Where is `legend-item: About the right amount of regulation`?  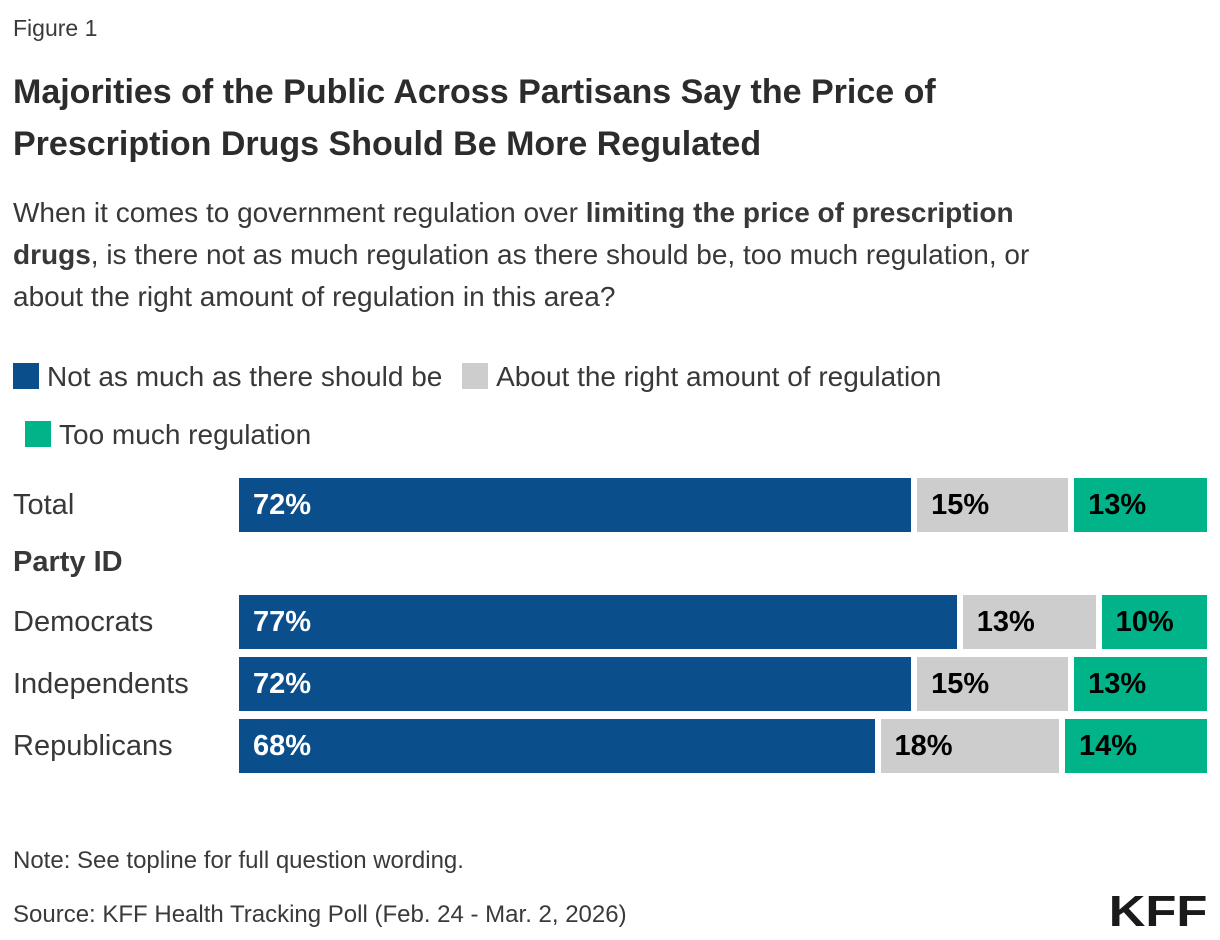 legend-item: About the right amount of regulation is located at coordinates (695, 376).